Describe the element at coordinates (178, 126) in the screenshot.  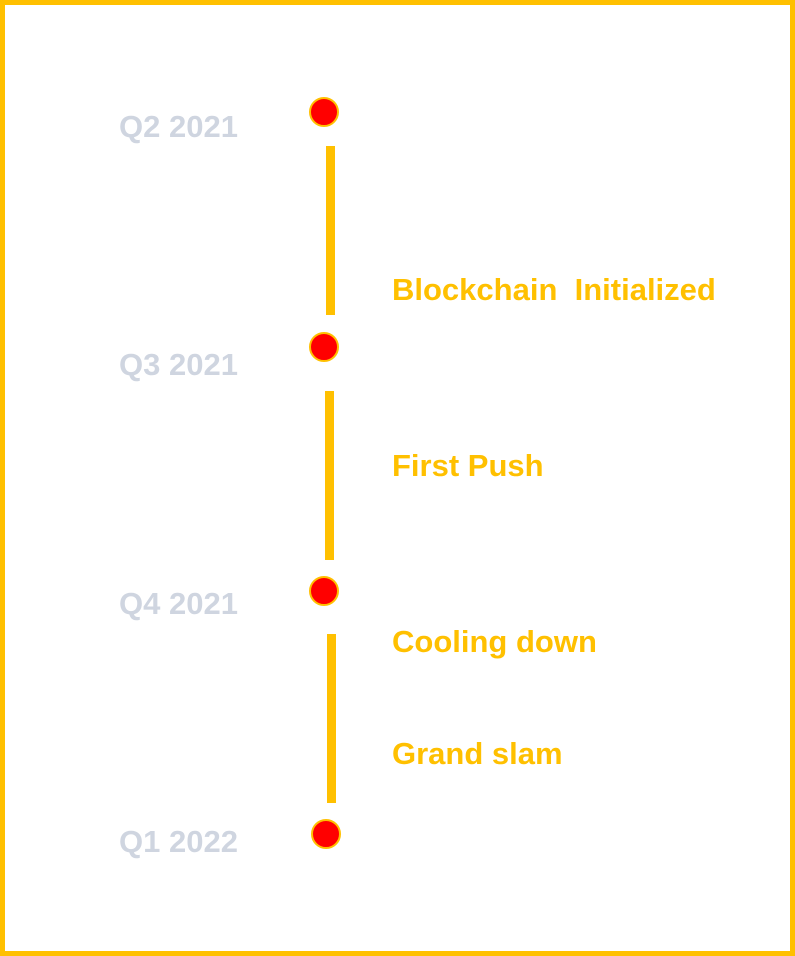
I see `quarter-label-q2-2021: Q2 2021` at that location.